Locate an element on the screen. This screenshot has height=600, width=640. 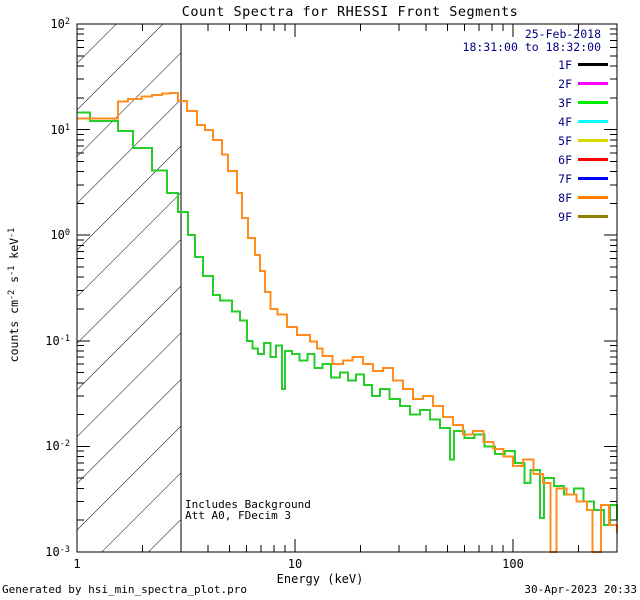
legend-item-5f: 5F is located at coordinates (583, 140).